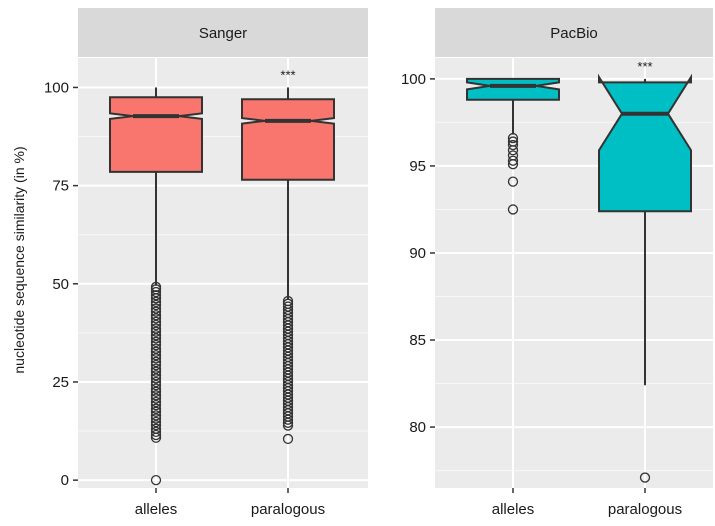  What do you see at coordinates (60, 382) in the screenshot?
I see `y-tick-label: 25` at bounding box center [60, 382].